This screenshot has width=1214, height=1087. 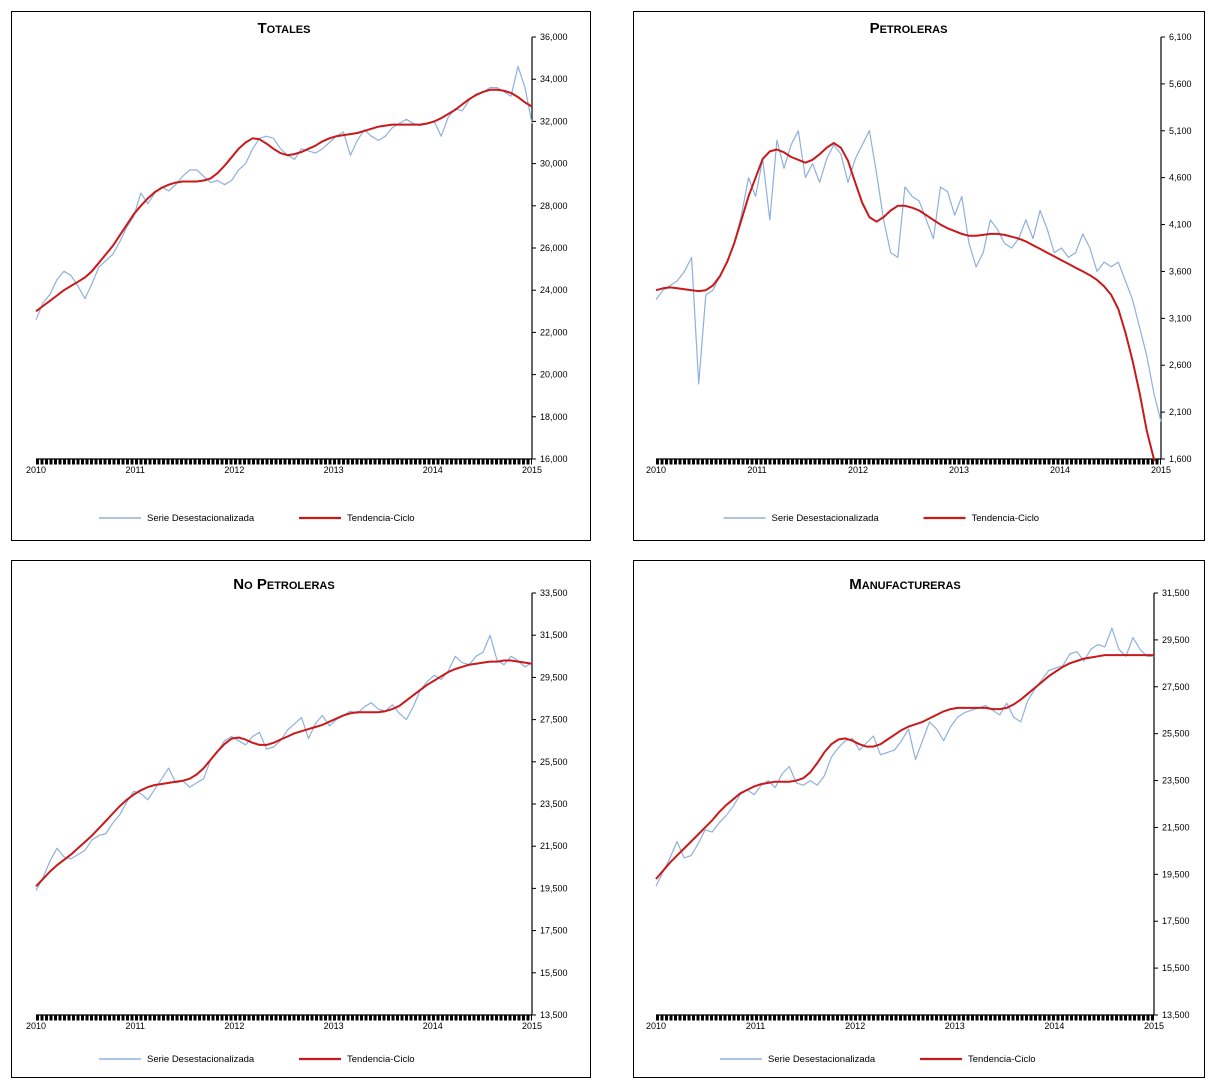 I want to click on y-tick-label: 18,000, so click(x=554, y=417).